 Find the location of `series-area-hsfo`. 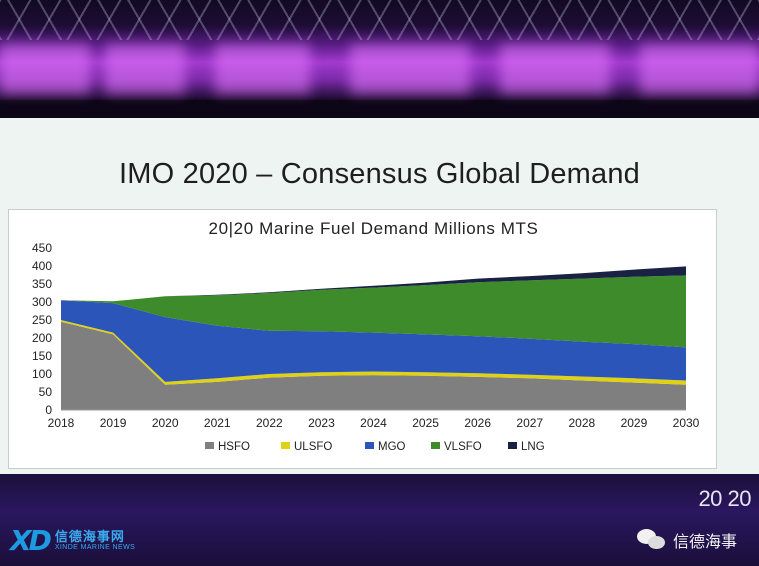

series-area-hsfo is located at coordinates (373, 365).